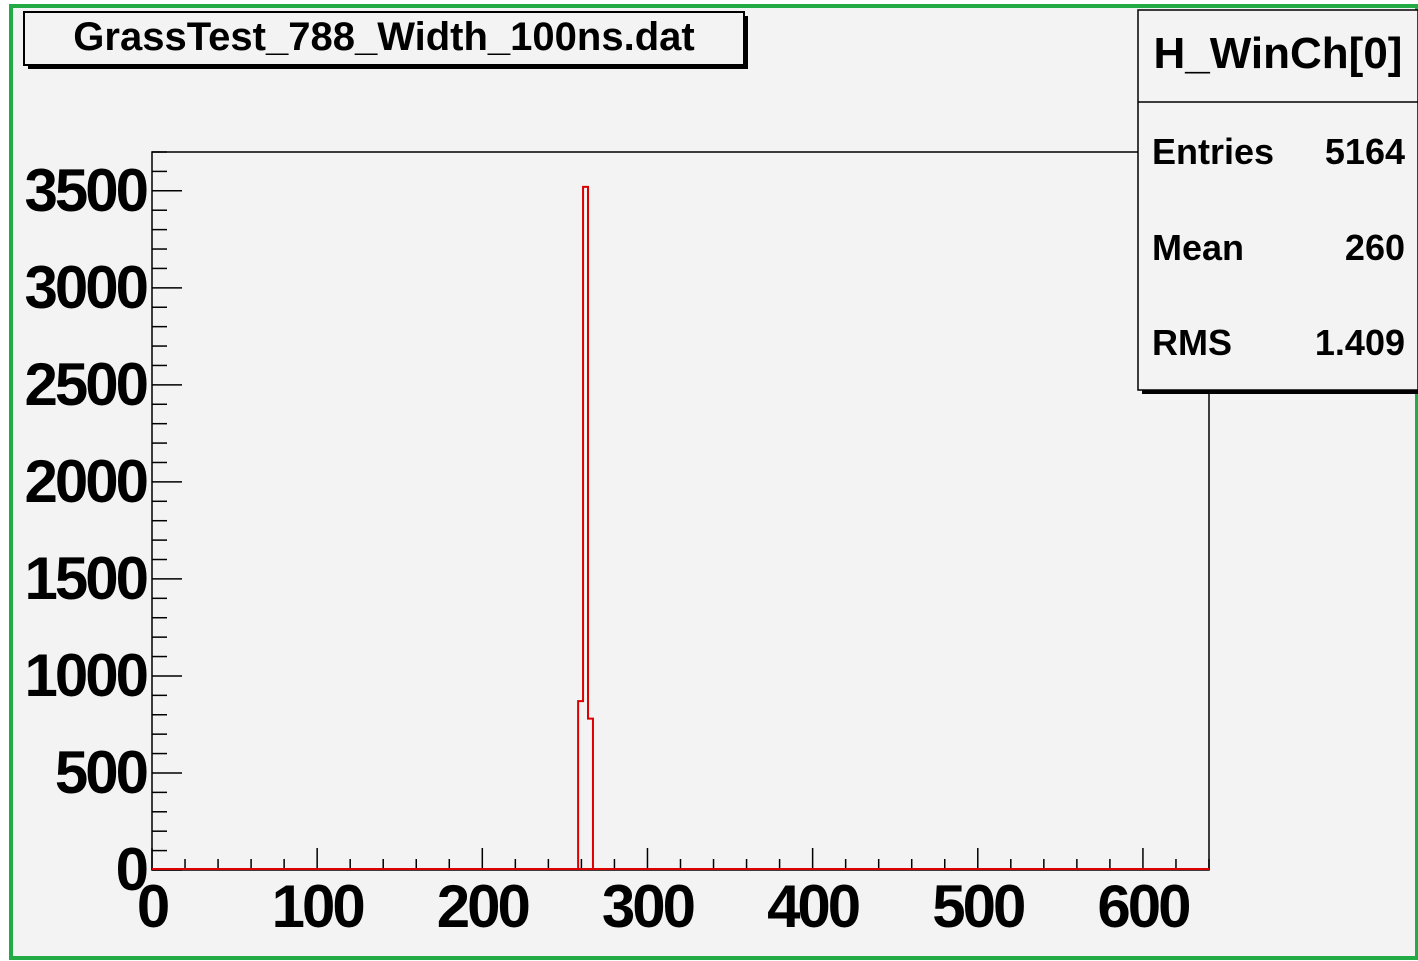 This screenshot has width=1418, height=961. I want to click on y-tick-label: 1500, so click(86, 578).